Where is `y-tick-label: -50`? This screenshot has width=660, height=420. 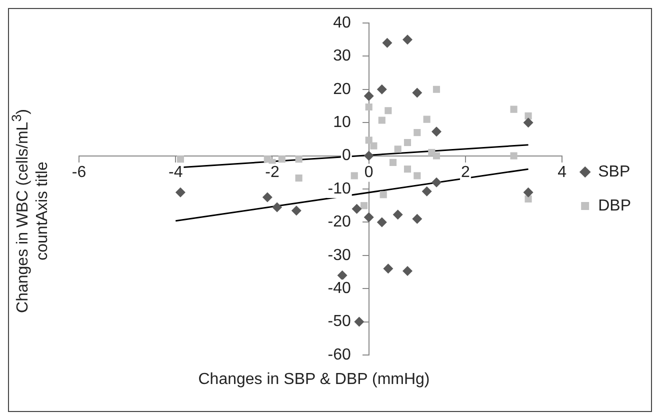 y-tick-label: -50 is located at coordinates (339, 321).